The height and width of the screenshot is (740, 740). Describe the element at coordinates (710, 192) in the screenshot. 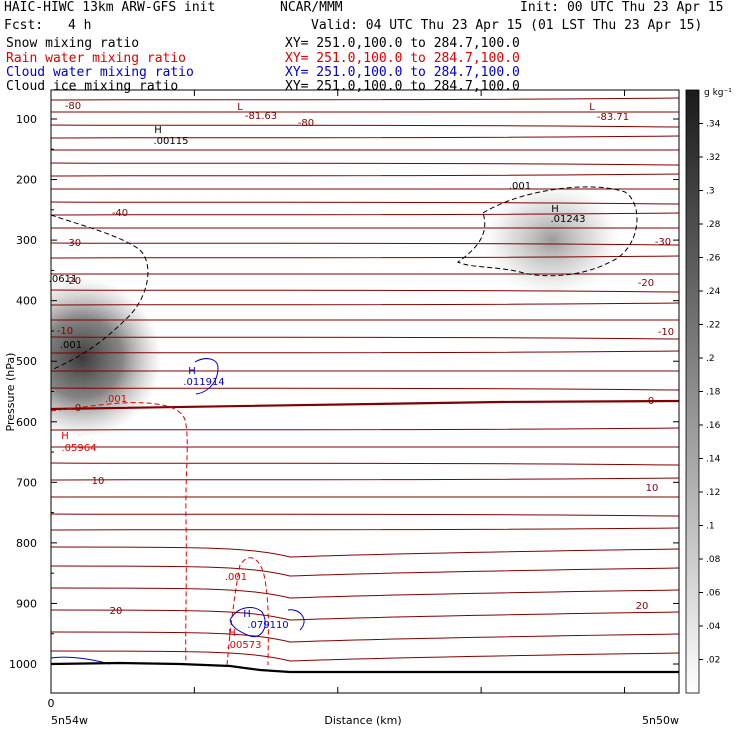

I see `colorbar-tick-label: .3` at that location.